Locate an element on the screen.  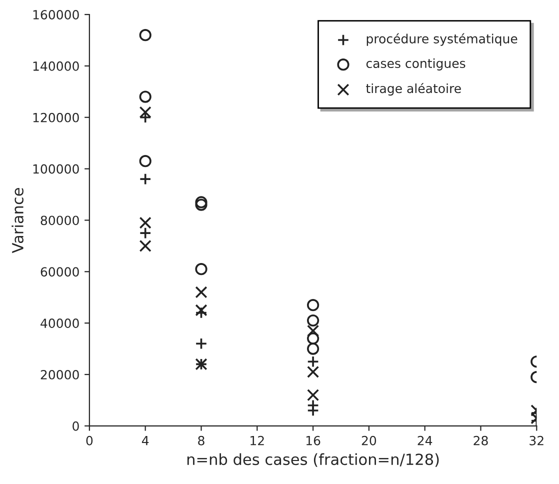
x-tick-label: 12 is located at coordinates (257, 441).